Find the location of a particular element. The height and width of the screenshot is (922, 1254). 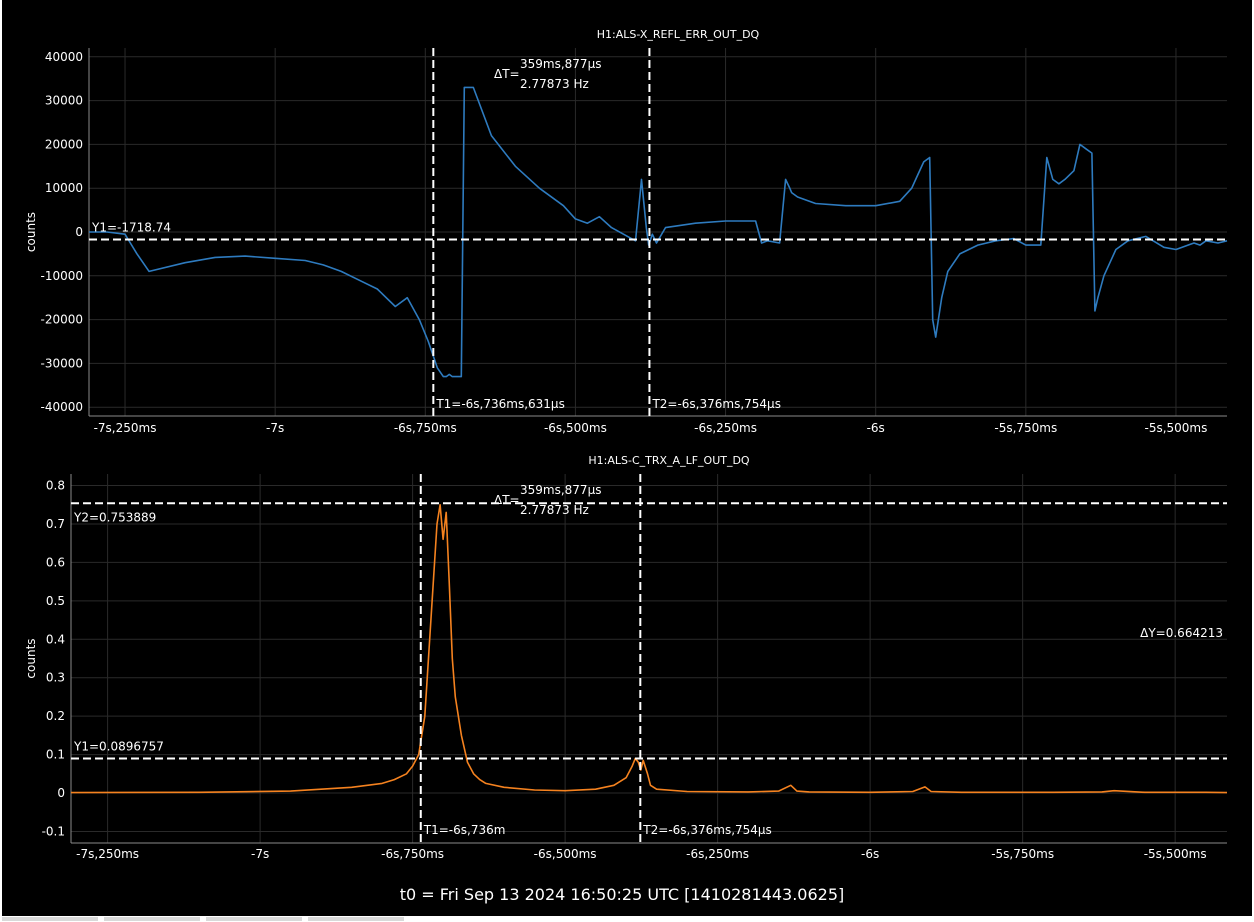

y-tick-label: -0.1 is located at coordinates (53, 831).